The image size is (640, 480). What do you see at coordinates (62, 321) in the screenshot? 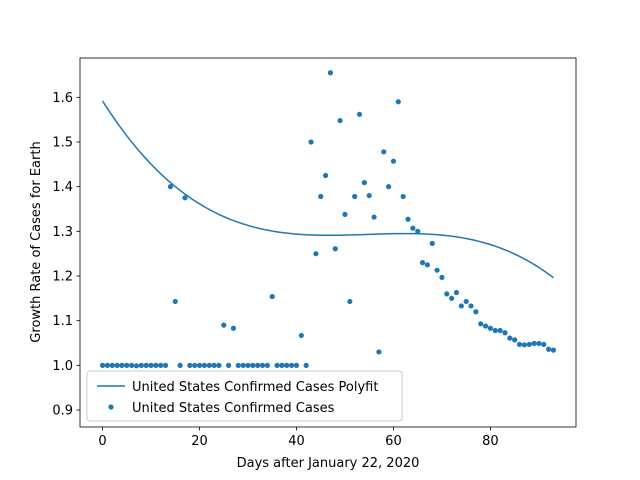
I see `y-tick-label: 1.1` at bounding box center [62, 321].